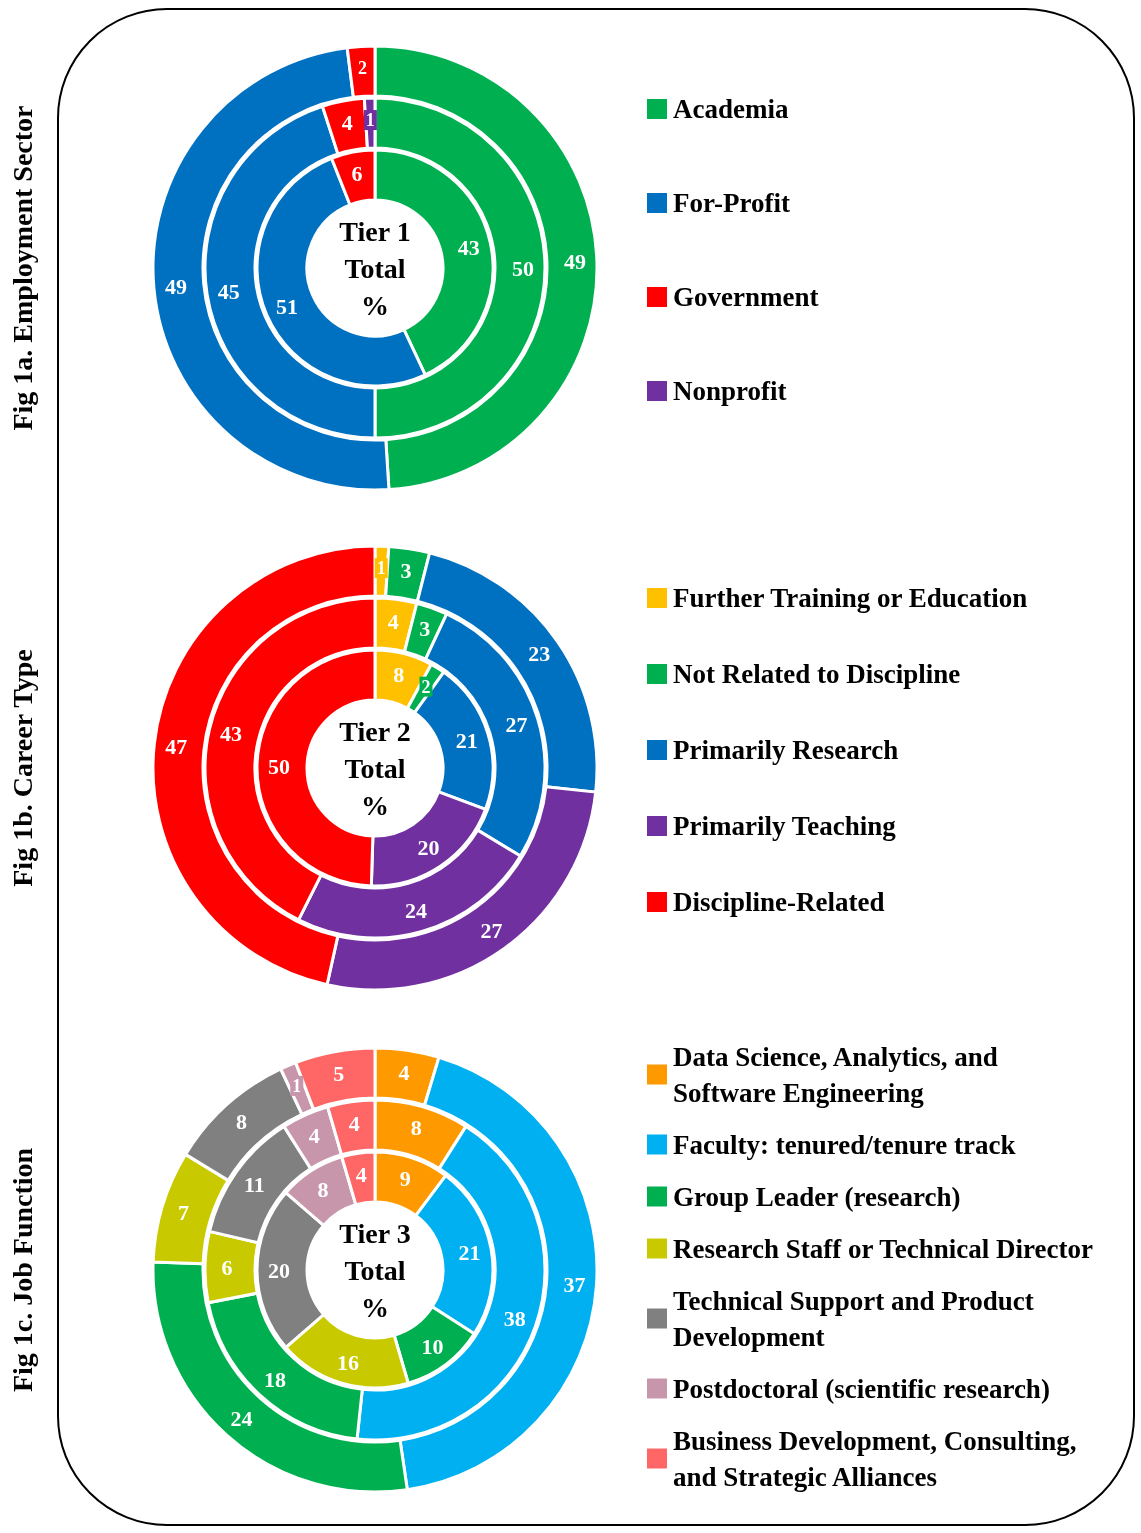  Describe the element at coordinates (746, 297) in the screenshot. I see `legend-label: Government` at that location.